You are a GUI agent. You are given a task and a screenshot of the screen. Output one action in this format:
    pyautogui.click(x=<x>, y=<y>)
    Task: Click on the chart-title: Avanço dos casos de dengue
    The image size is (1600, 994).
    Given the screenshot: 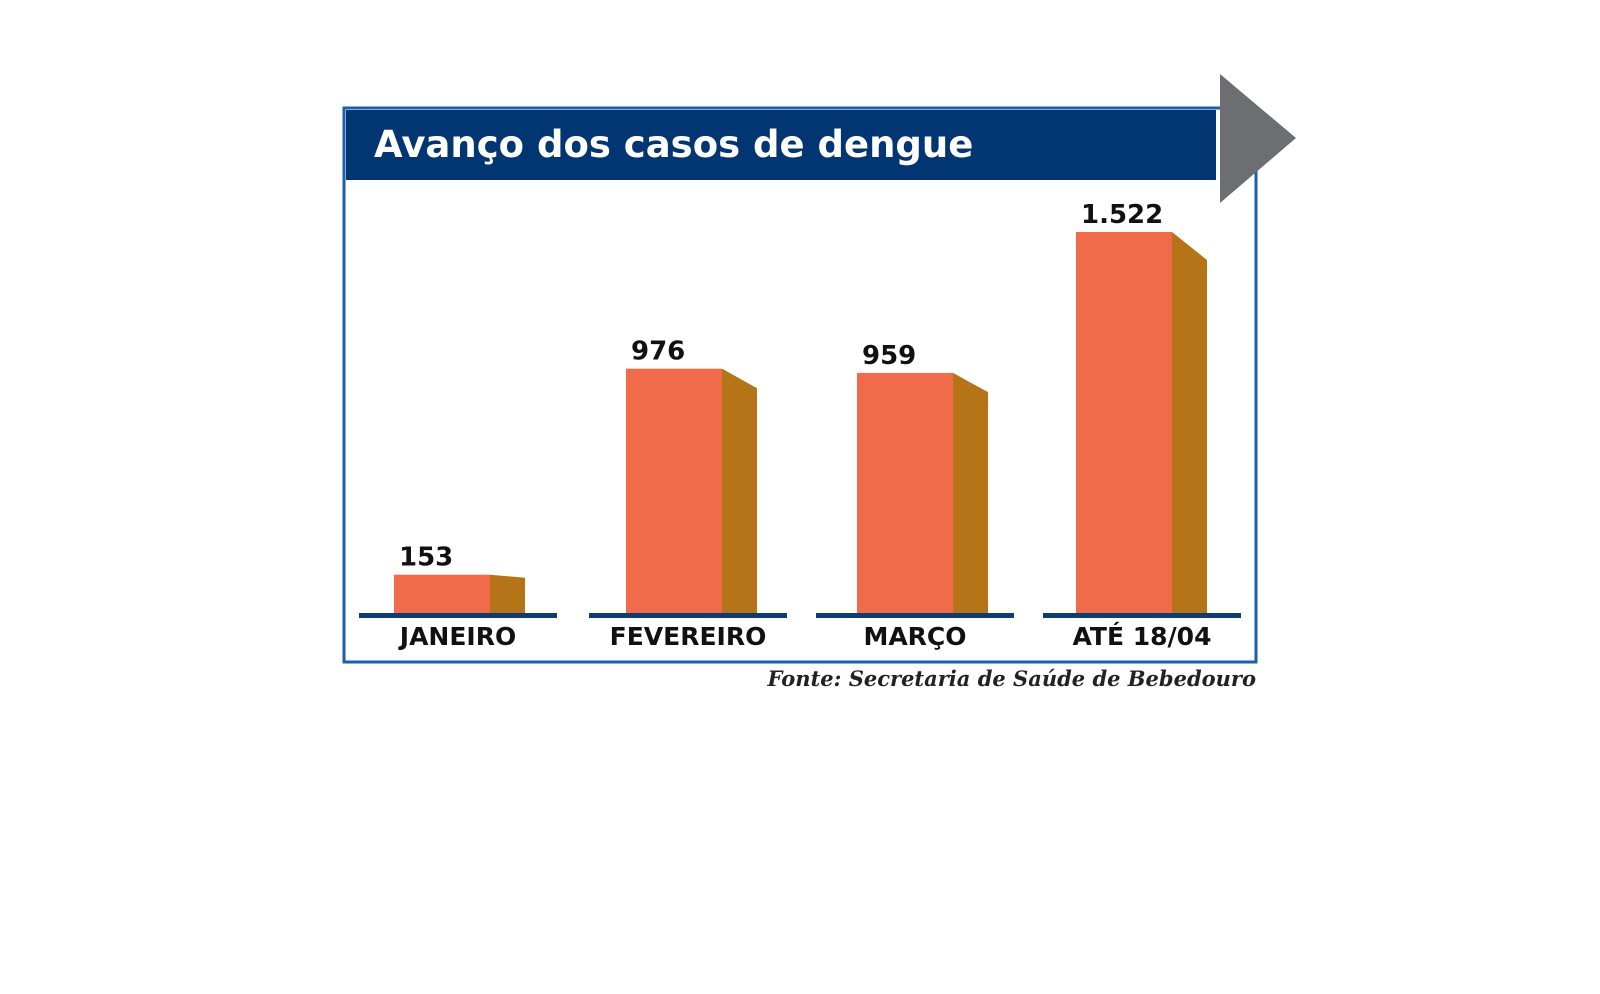 What is the action you would take?
    pyautogui.click(x=673, y=144)
    